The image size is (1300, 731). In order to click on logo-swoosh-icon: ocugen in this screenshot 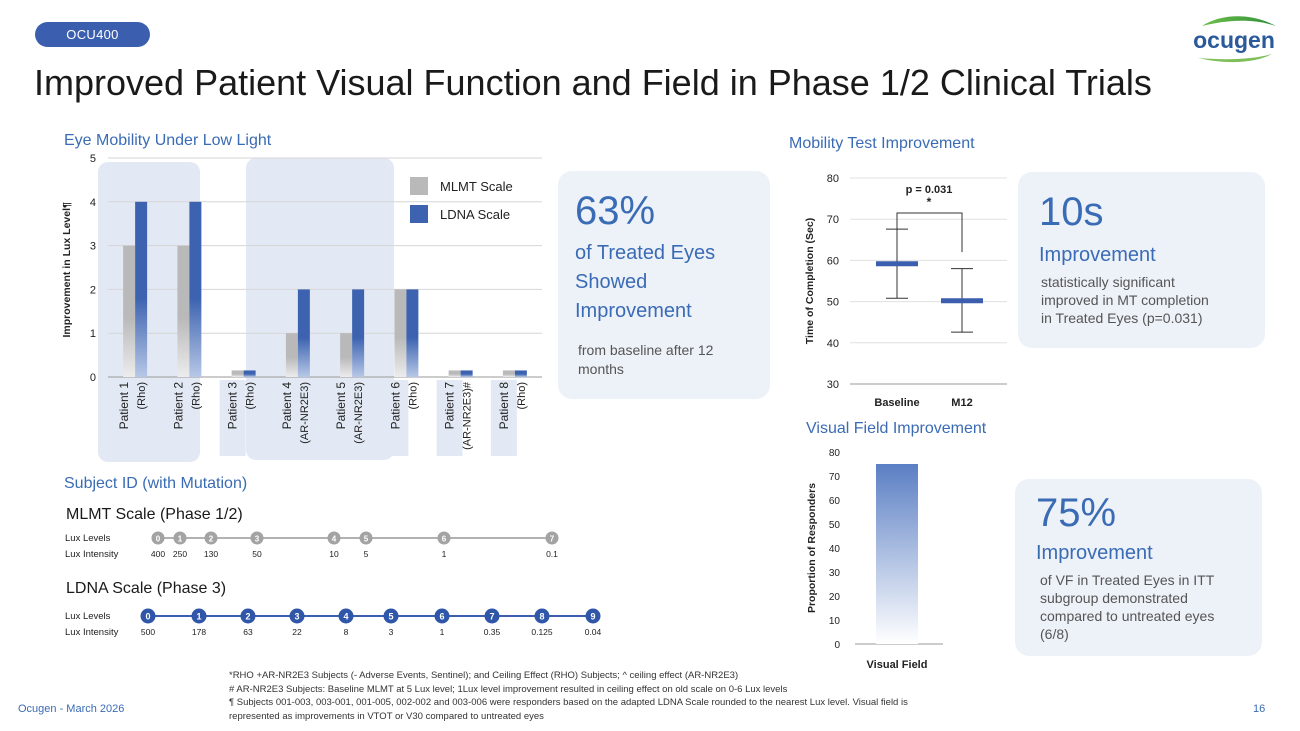, I will do `click(1234, 39)`.